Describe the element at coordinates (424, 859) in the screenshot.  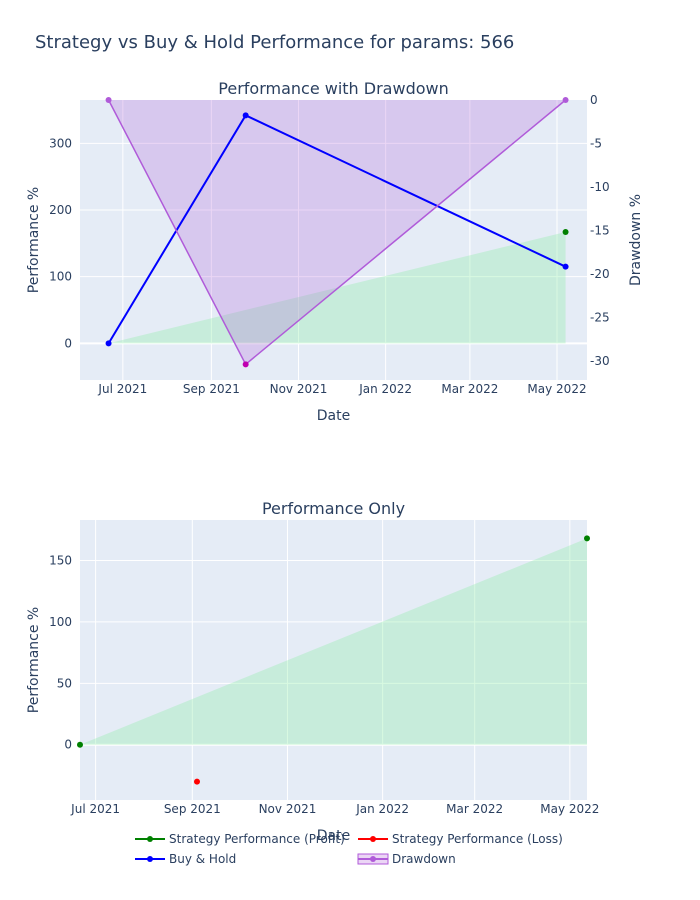
I see `legend-label-drawdown: Drawdown` at that location.